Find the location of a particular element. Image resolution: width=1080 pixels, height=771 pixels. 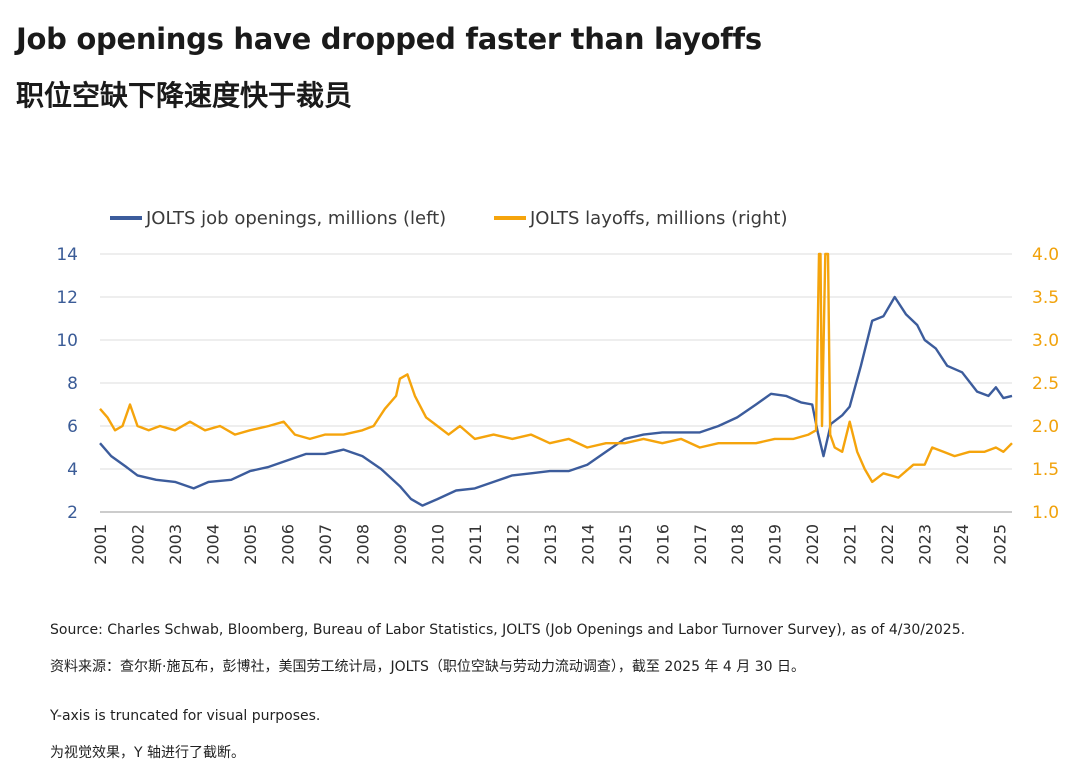

x-tick-label-2002: 2002 is located at coordinates (137, 544).